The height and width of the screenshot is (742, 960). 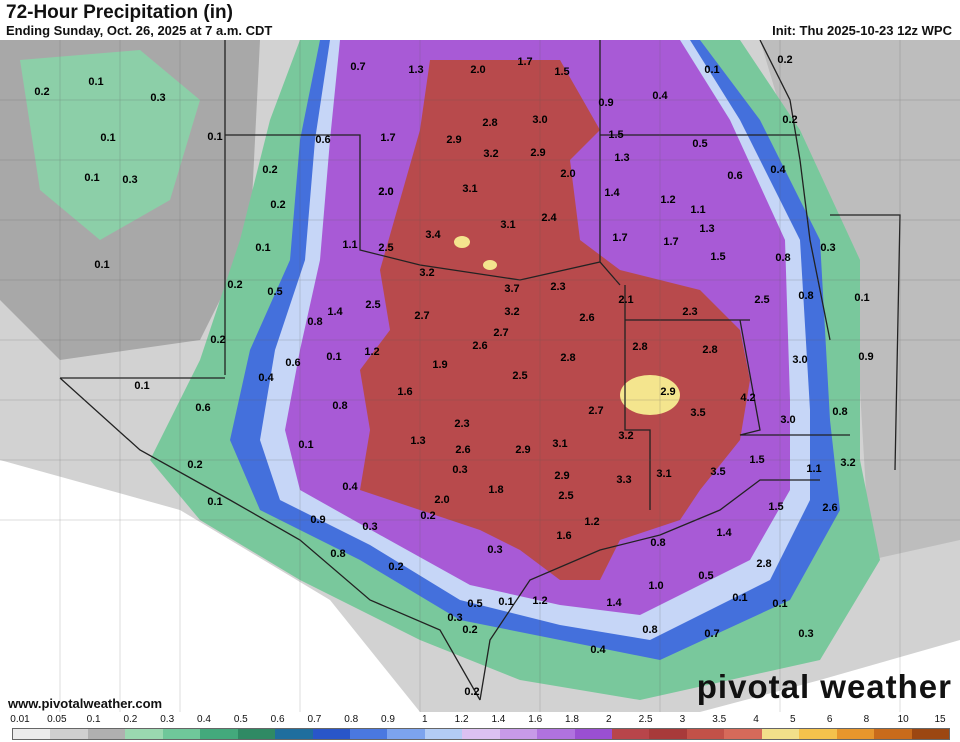 I want to click on precip-value-label: 1.2, so click(x=372, y=352).